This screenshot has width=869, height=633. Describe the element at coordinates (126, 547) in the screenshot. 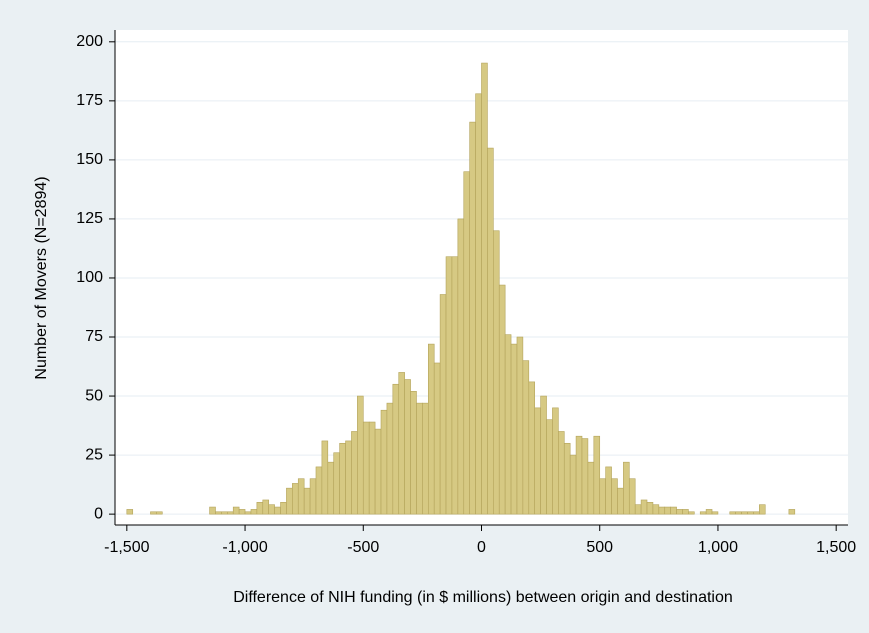

I see `x-tick-label: -1,500` at that location.